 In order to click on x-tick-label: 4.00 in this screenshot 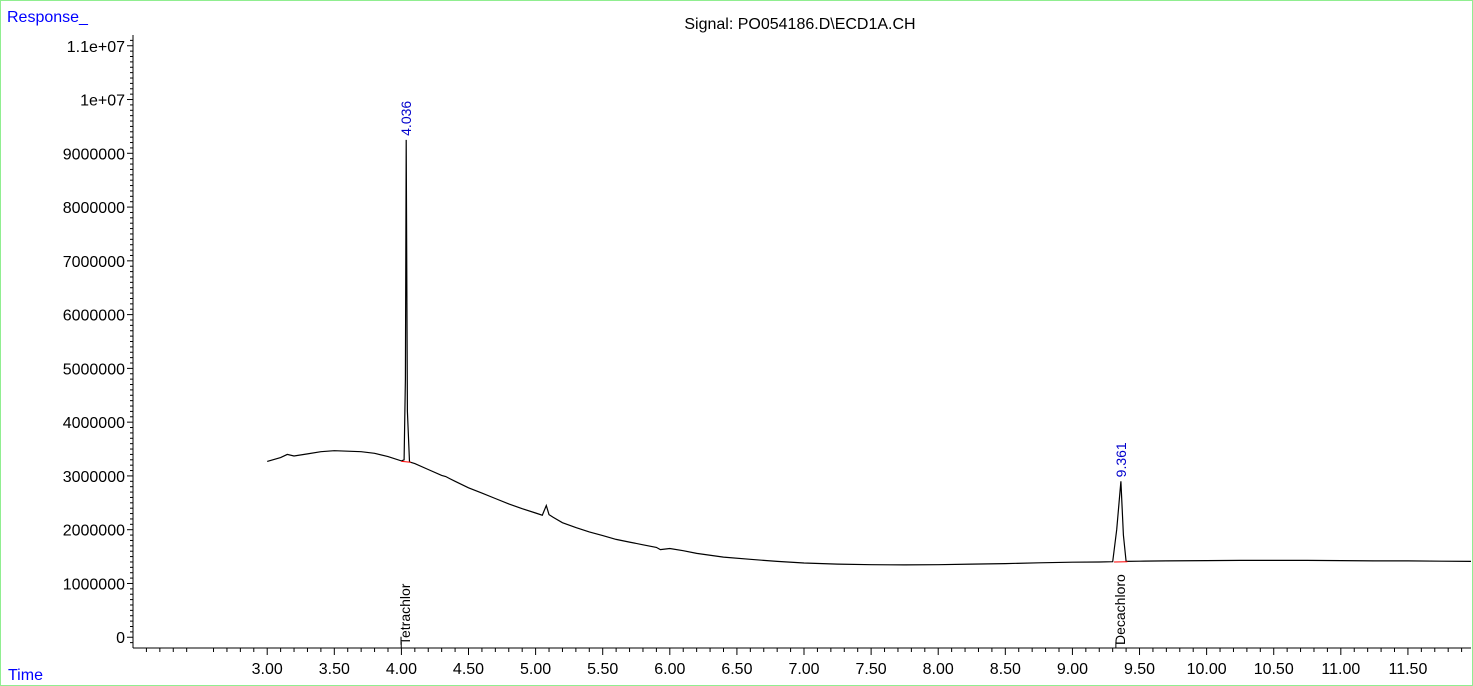, I will do `click(401, 669)`.